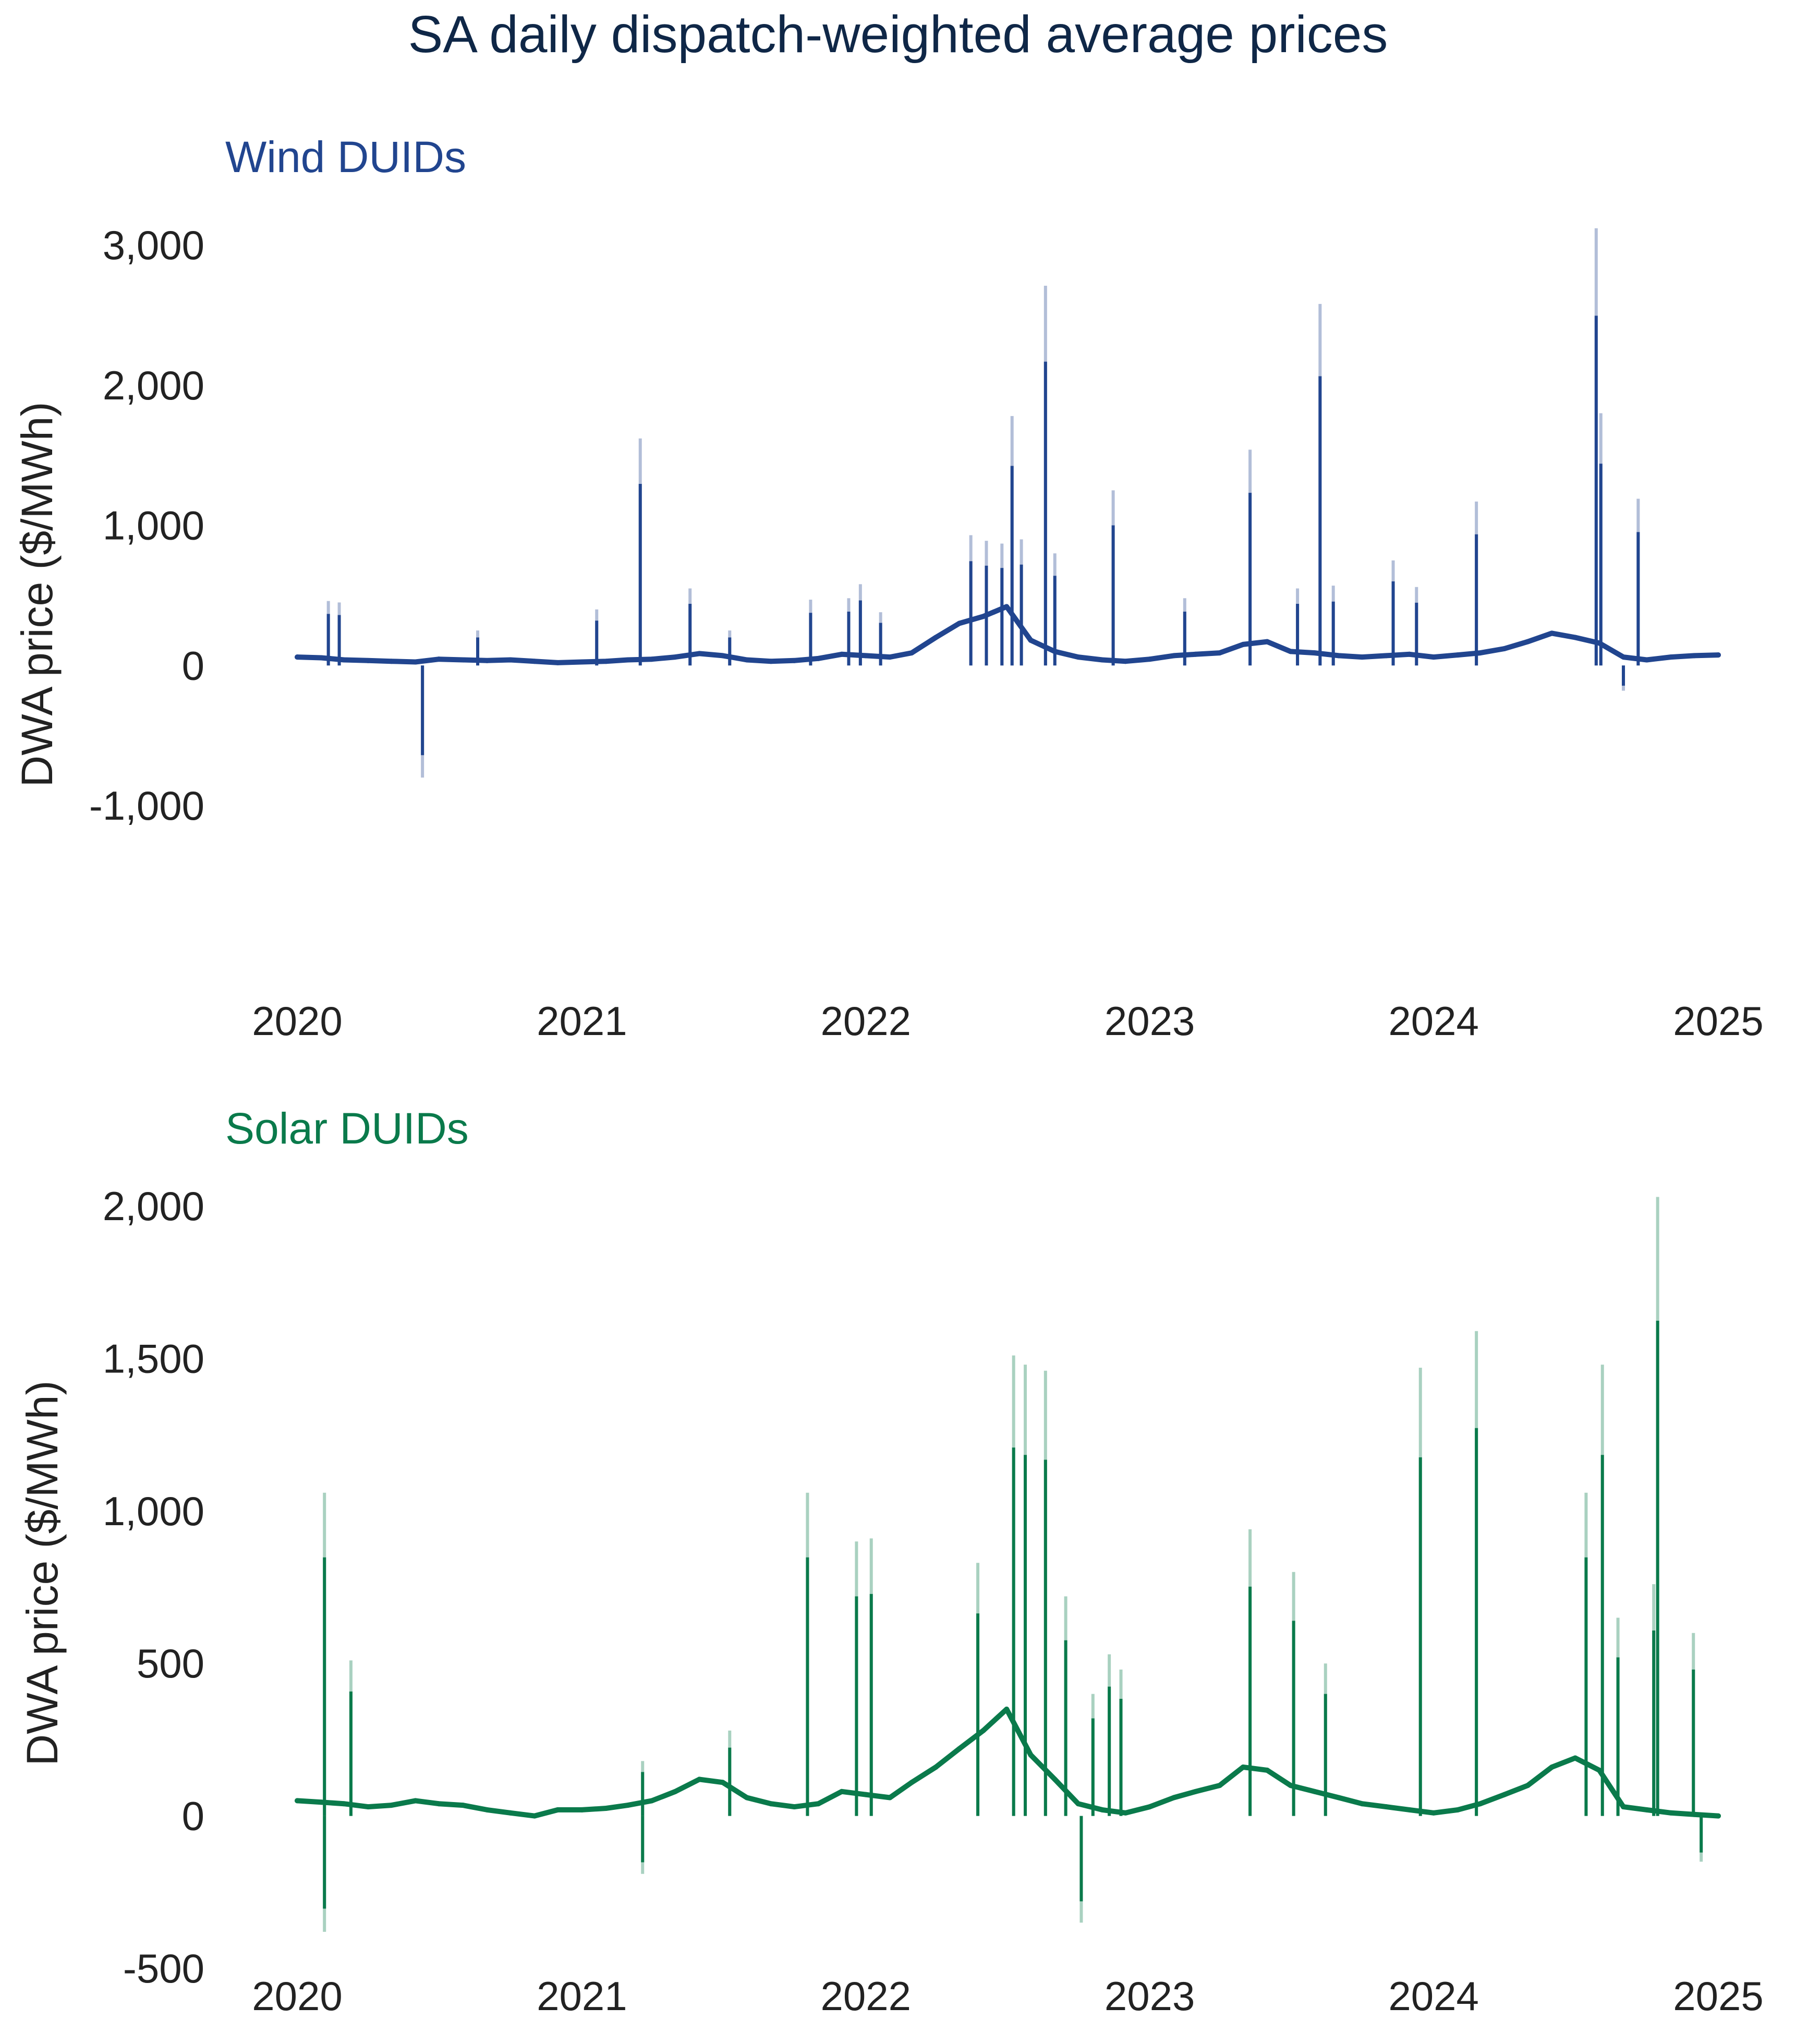 This screenshot has height=2044, width=1796. What do you see at coordinates (1008, 1996) in the screenshot?
I see `solar-x-ticks: 2020 2021 2022 2023 2024 2025` at bounding box center [1008, 1996].